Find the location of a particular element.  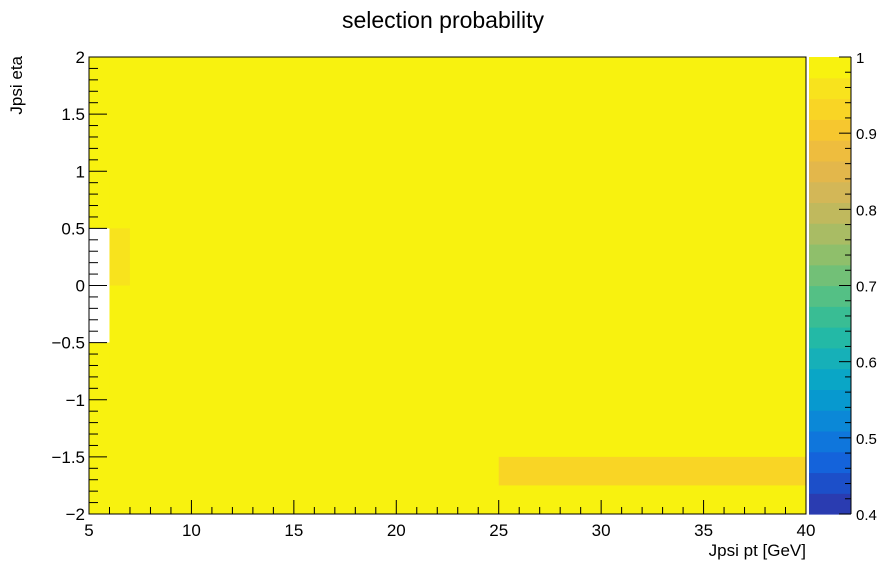

color-scale-tick-label: 0.4 is located at coordinates (866, 515).